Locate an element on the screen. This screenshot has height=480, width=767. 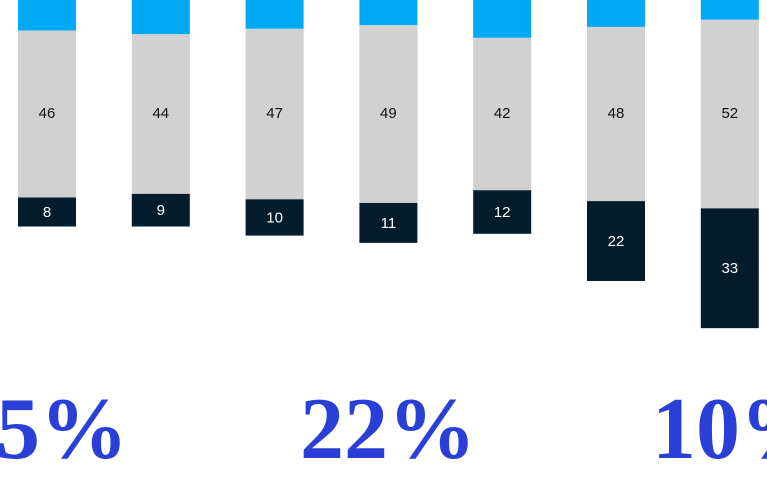
data-label: 47 is located at coordinates (274, 113).